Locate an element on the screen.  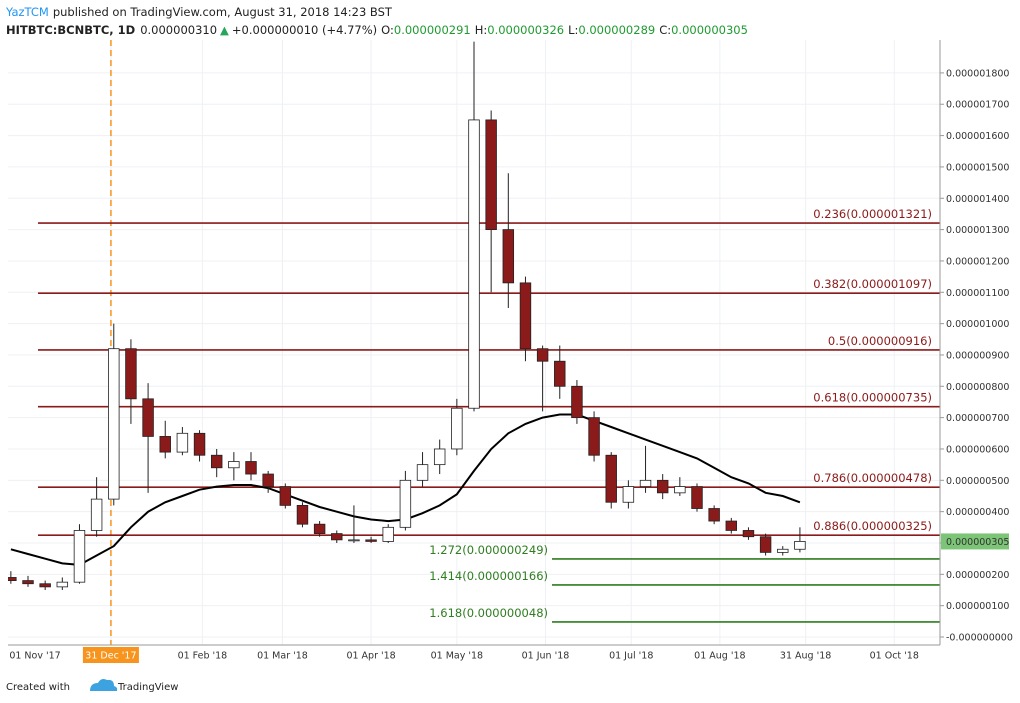
y-tick-label: 0.000001000 is located at coordinates (977, 324).